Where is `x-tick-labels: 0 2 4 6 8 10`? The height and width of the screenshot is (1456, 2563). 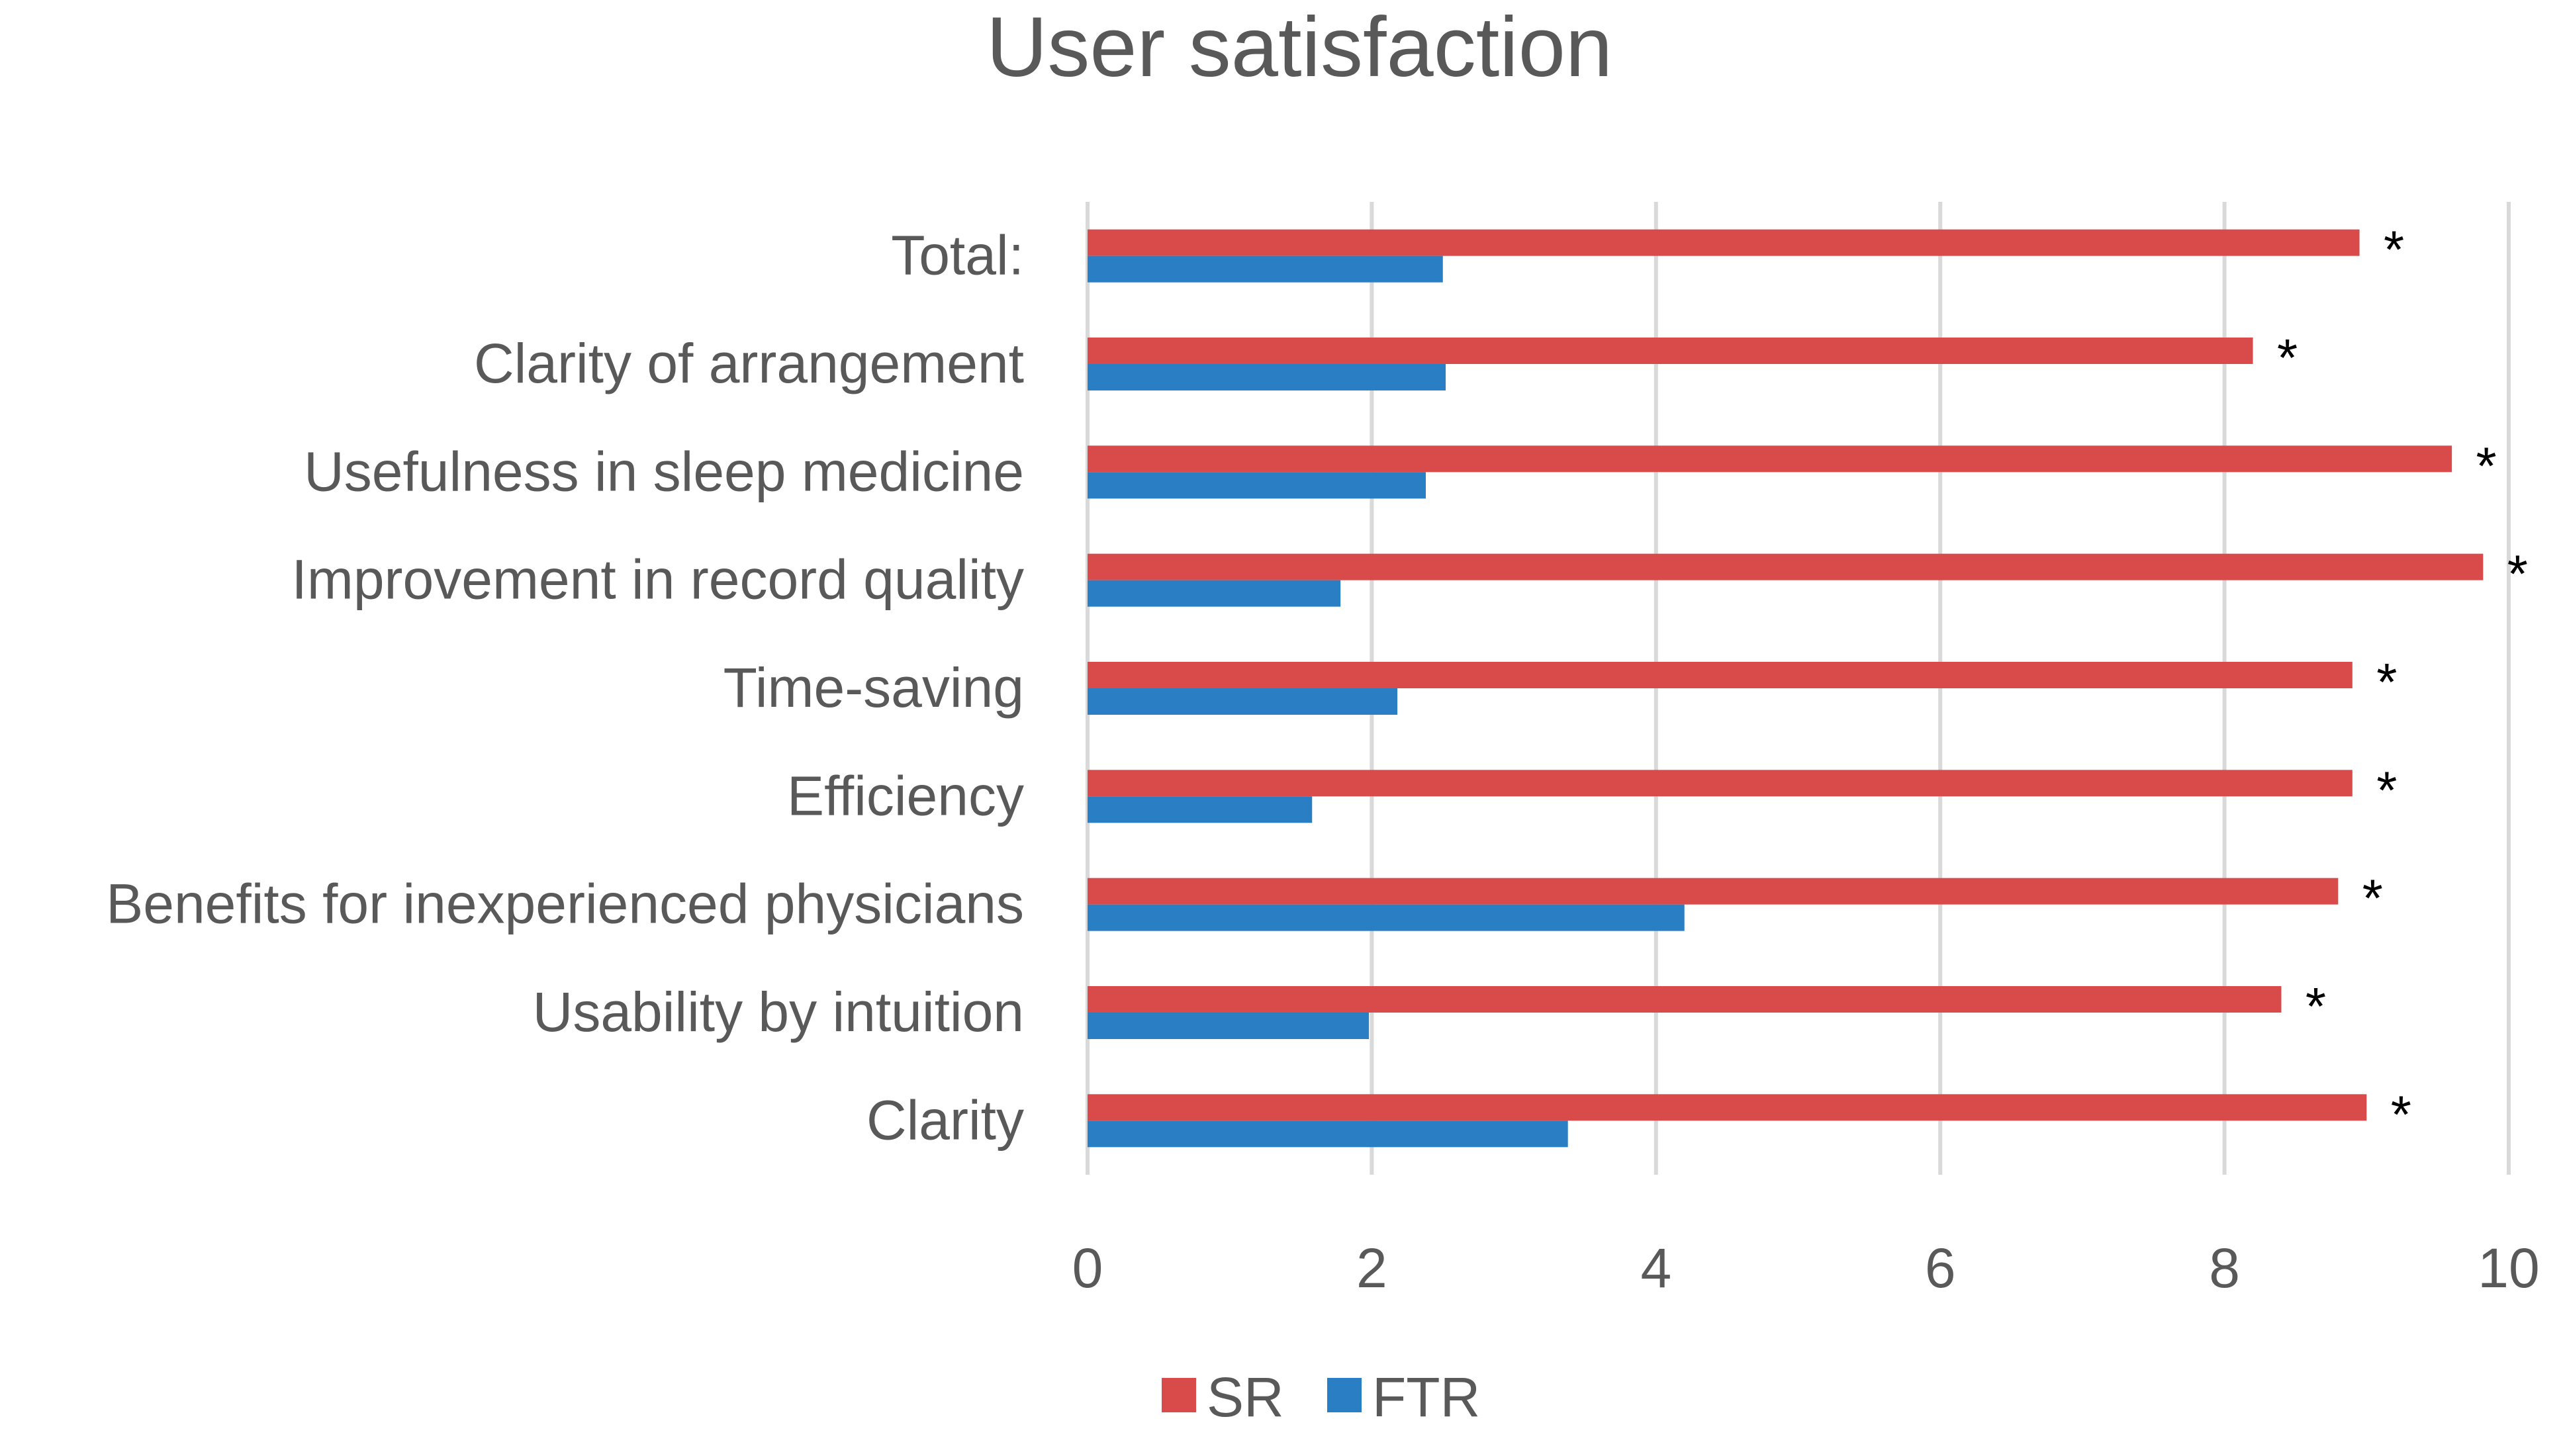 x-tick-labels: 0 2 4 6 8 10 is located at coordinates (1806, 1268).